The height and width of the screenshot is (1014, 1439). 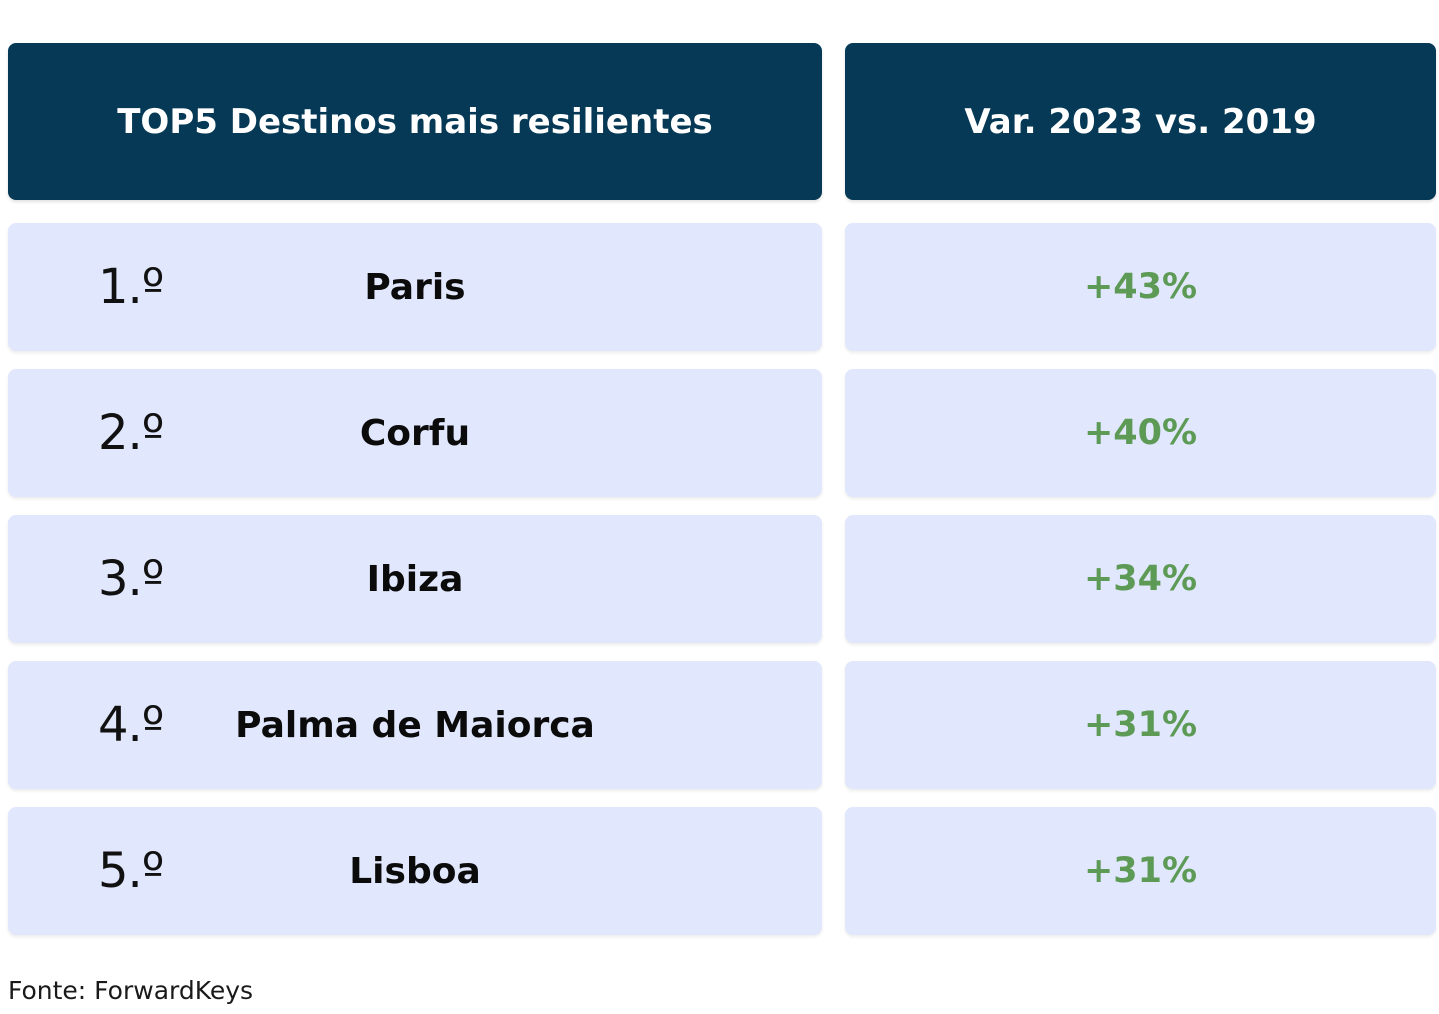 I want to click on variation-value: +34%, so click(x=1140, y=579).